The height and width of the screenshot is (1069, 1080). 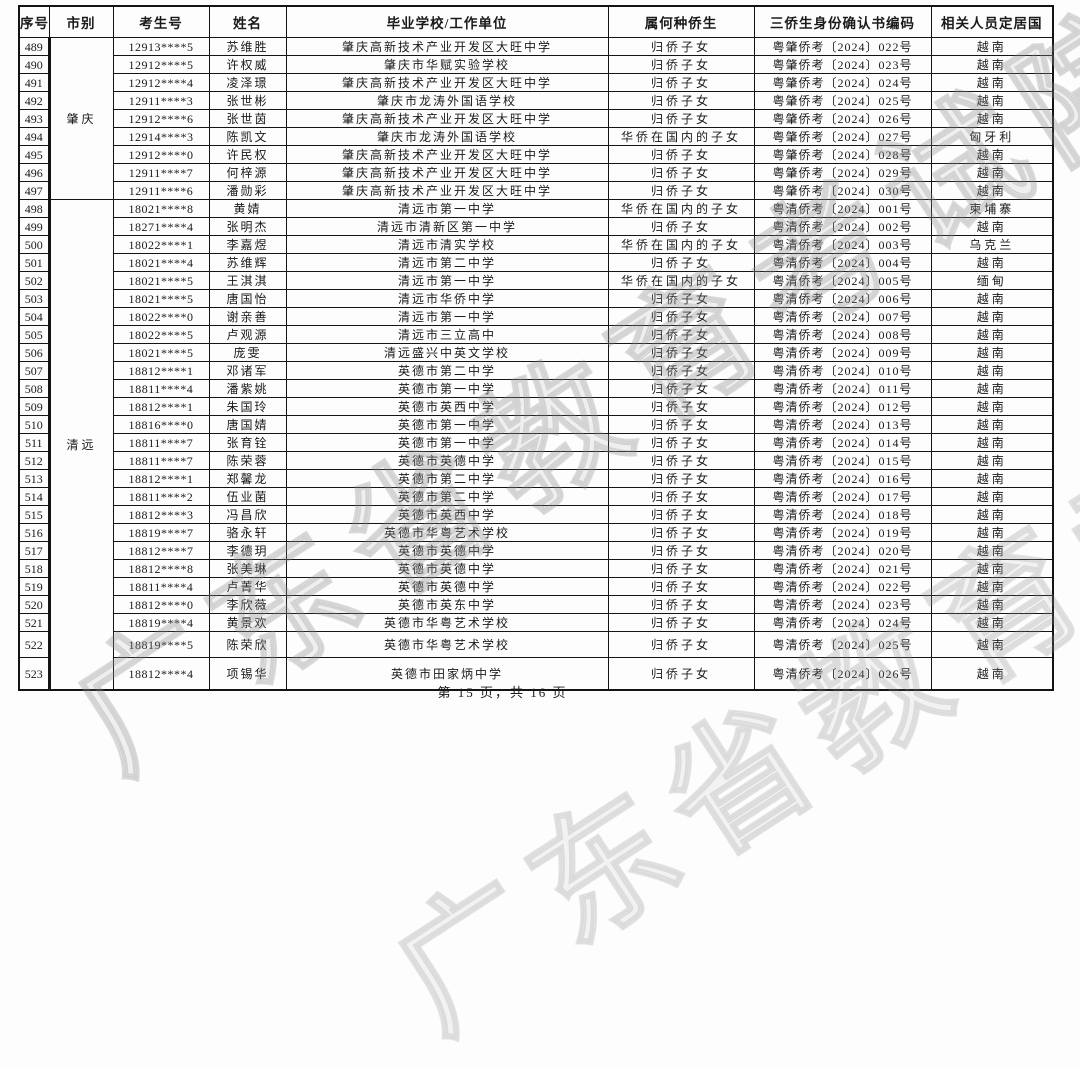 What do you see at coordinates (34, 226) in the screenshot?
I see `cell-serial: 499` at bounding box center [34, 226].